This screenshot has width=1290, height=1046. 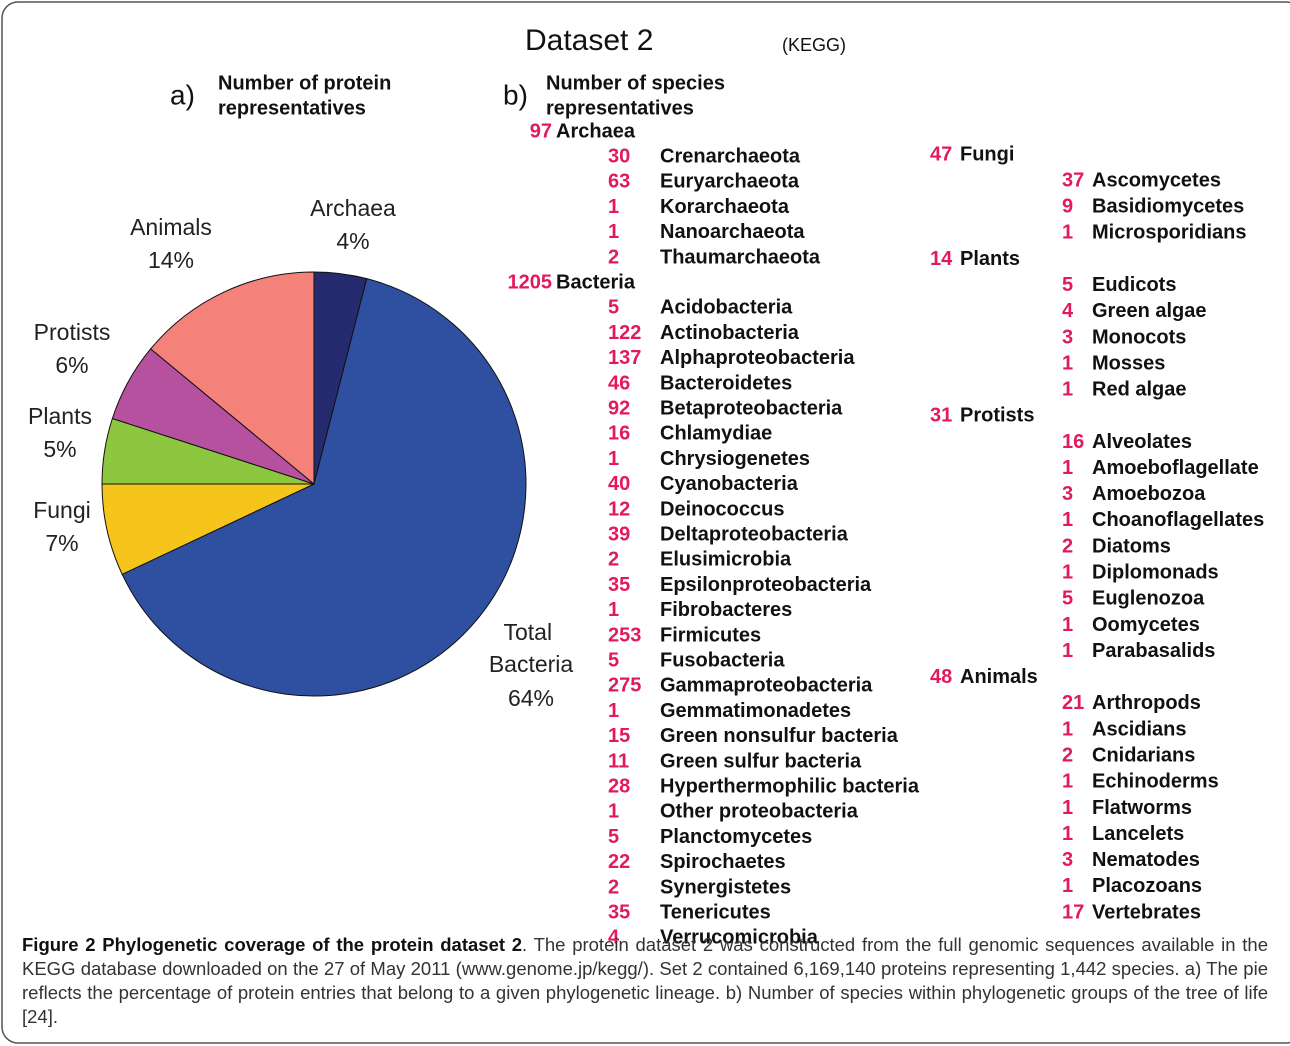 What do you see at coordinates (715, 912) in the screenshot?
I see `taxon-name: Tenericutes` at bounding box center [715, 912].